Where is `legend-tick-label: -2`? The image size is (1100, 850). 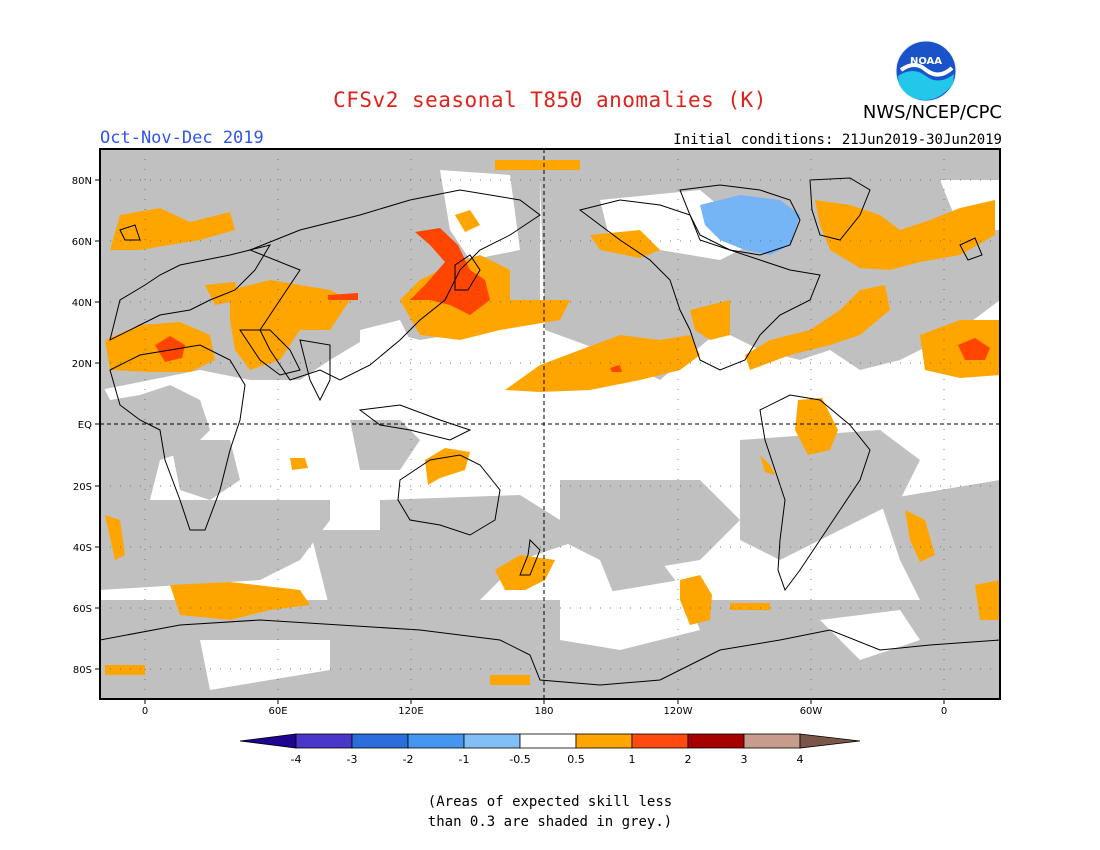 legend-tick-label: -2 is located at coordinates (408, 759).